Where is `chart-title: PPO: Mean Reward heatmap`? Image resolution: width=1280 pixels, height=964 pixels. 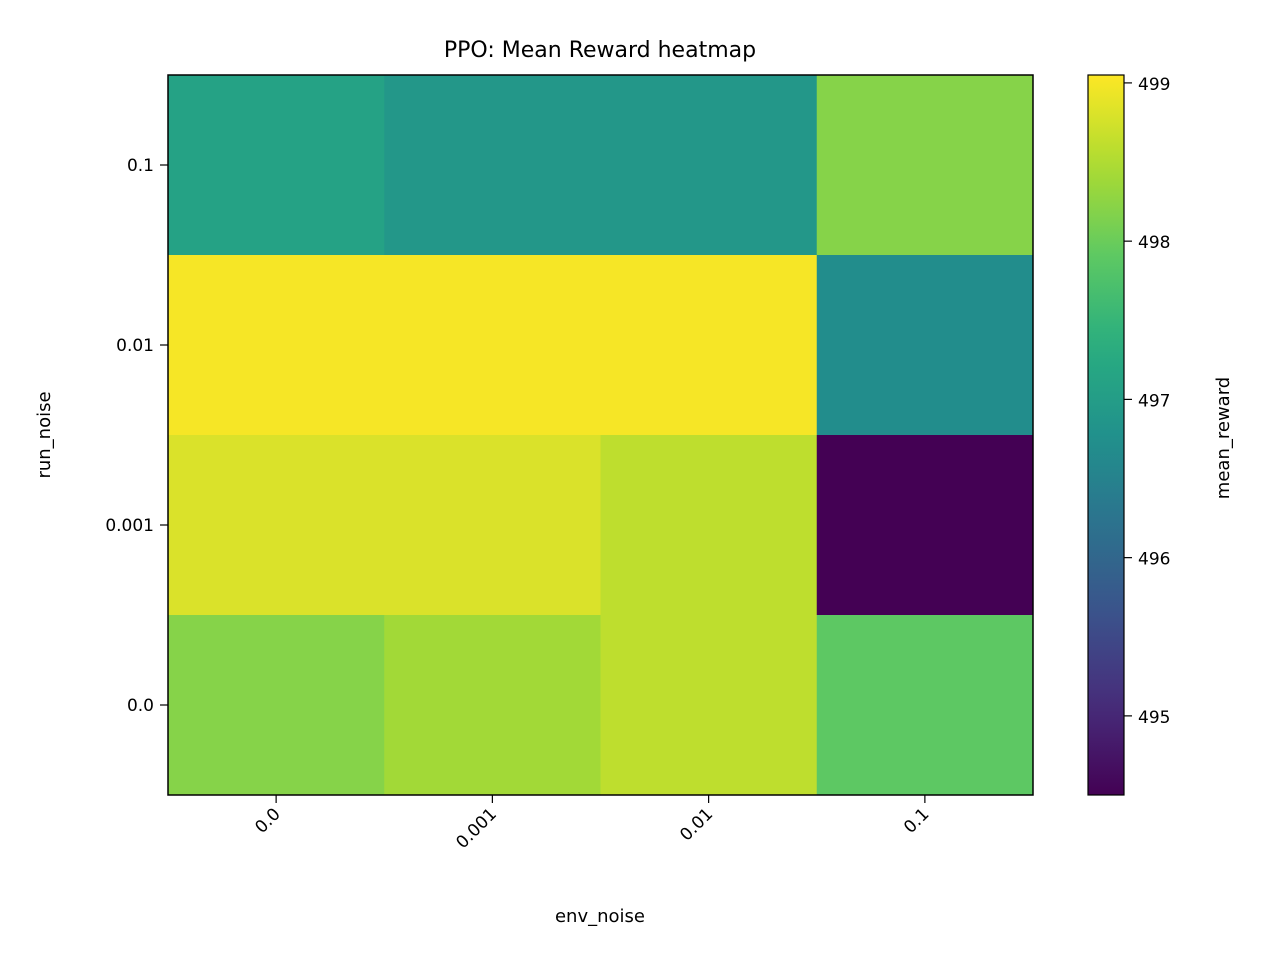 chart-title: PPO: Mean Reward heatmap is located at coordinates (600, 50).